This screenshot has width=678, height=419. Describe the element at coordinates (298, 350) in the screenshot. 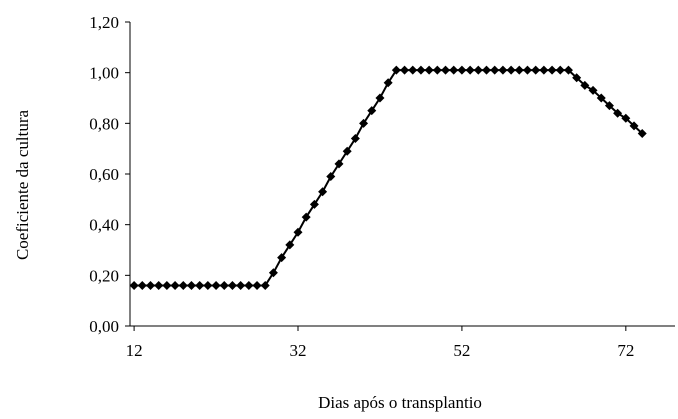

I see `x-tick-label: 32` at that location.